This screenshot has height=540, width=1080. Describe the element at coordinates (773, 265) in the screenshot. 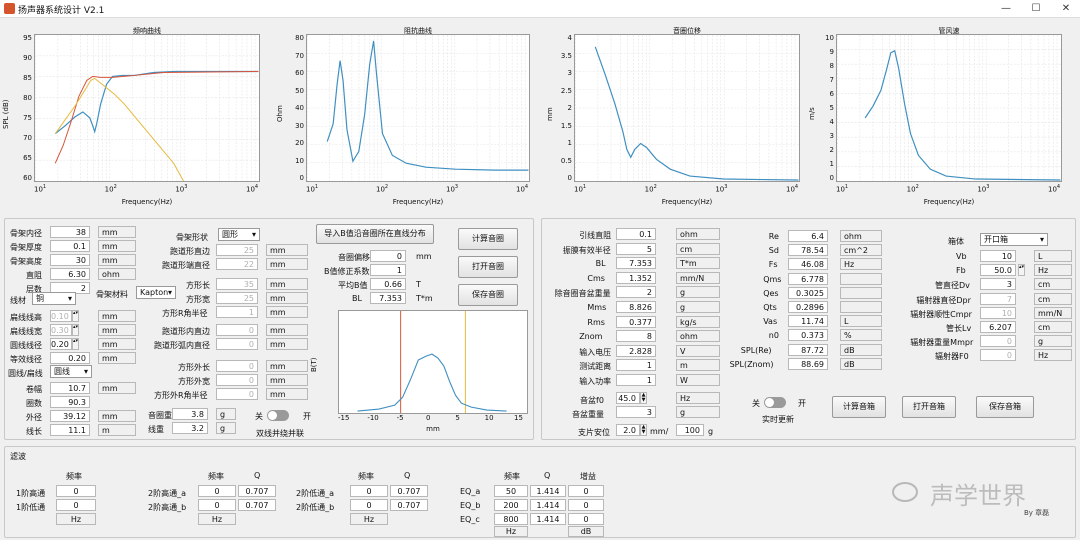

I see `ts-param-label: Fs` at that location.